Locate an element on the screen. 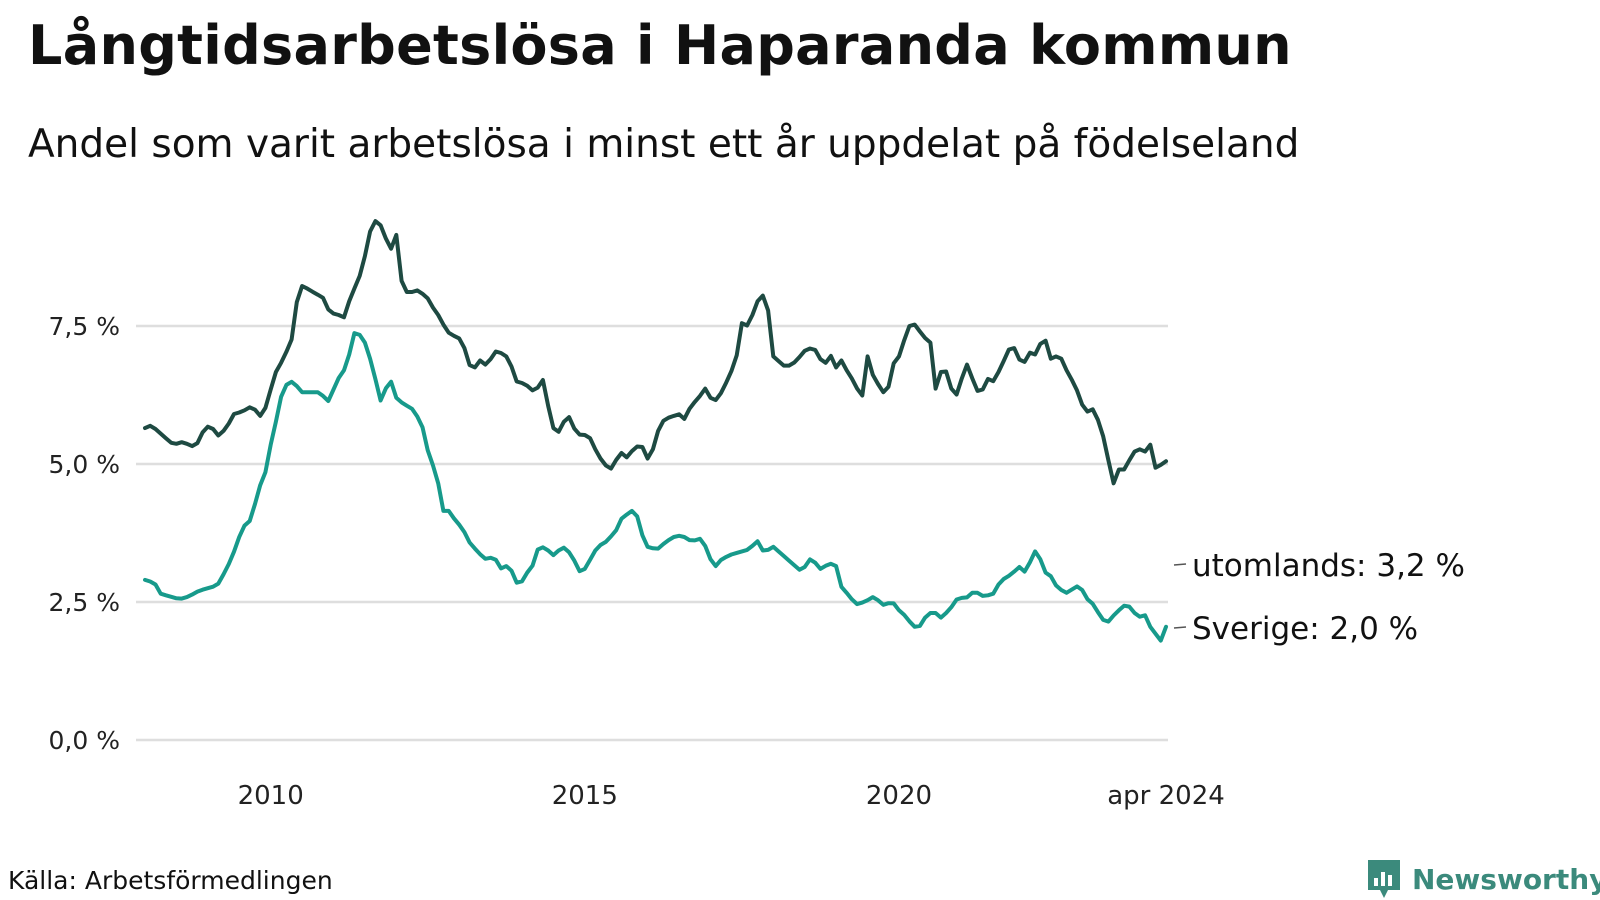 This screenshot has height=900, width=1600. y-tick-label: 0,0 % is located at coordinates (84, 740).